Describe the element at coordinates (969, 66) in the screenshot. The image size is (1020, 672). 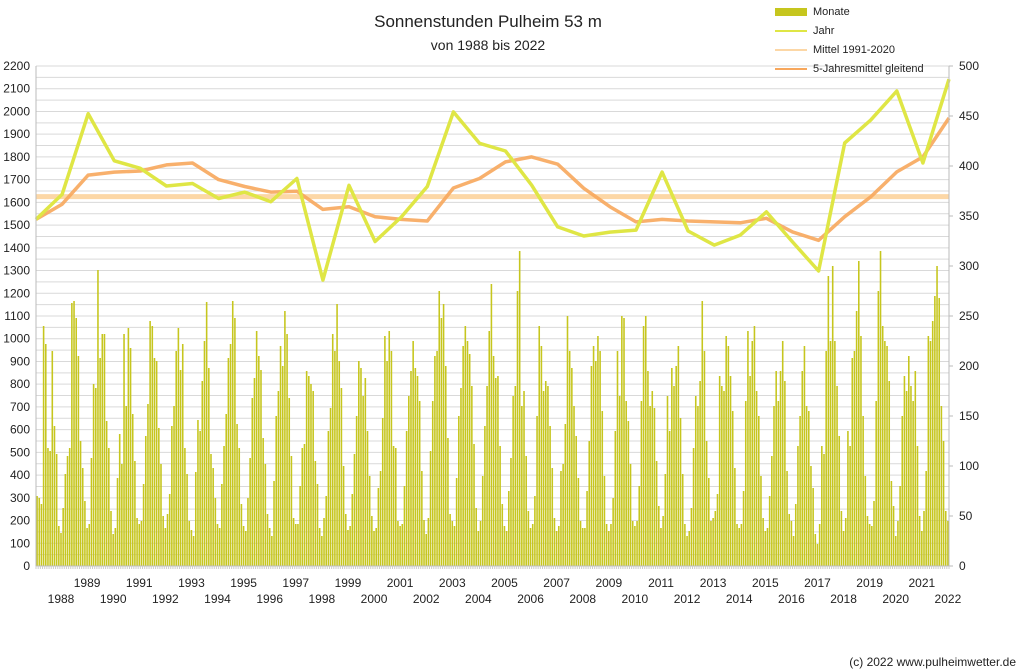
I see `right-tick-label: 500` at that location.